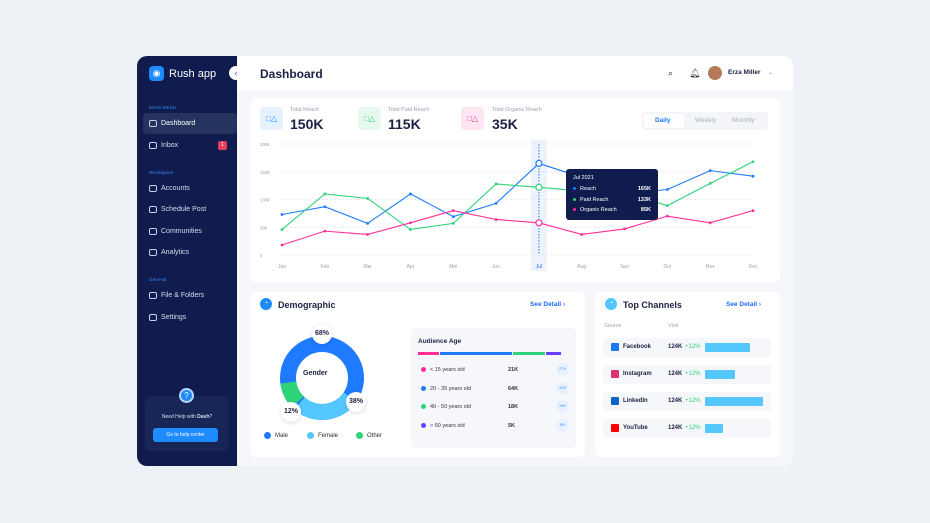  Describe the element at coordinates (472, 118) in the screenshot. I see `organic-reach-icon: □△` at that location.